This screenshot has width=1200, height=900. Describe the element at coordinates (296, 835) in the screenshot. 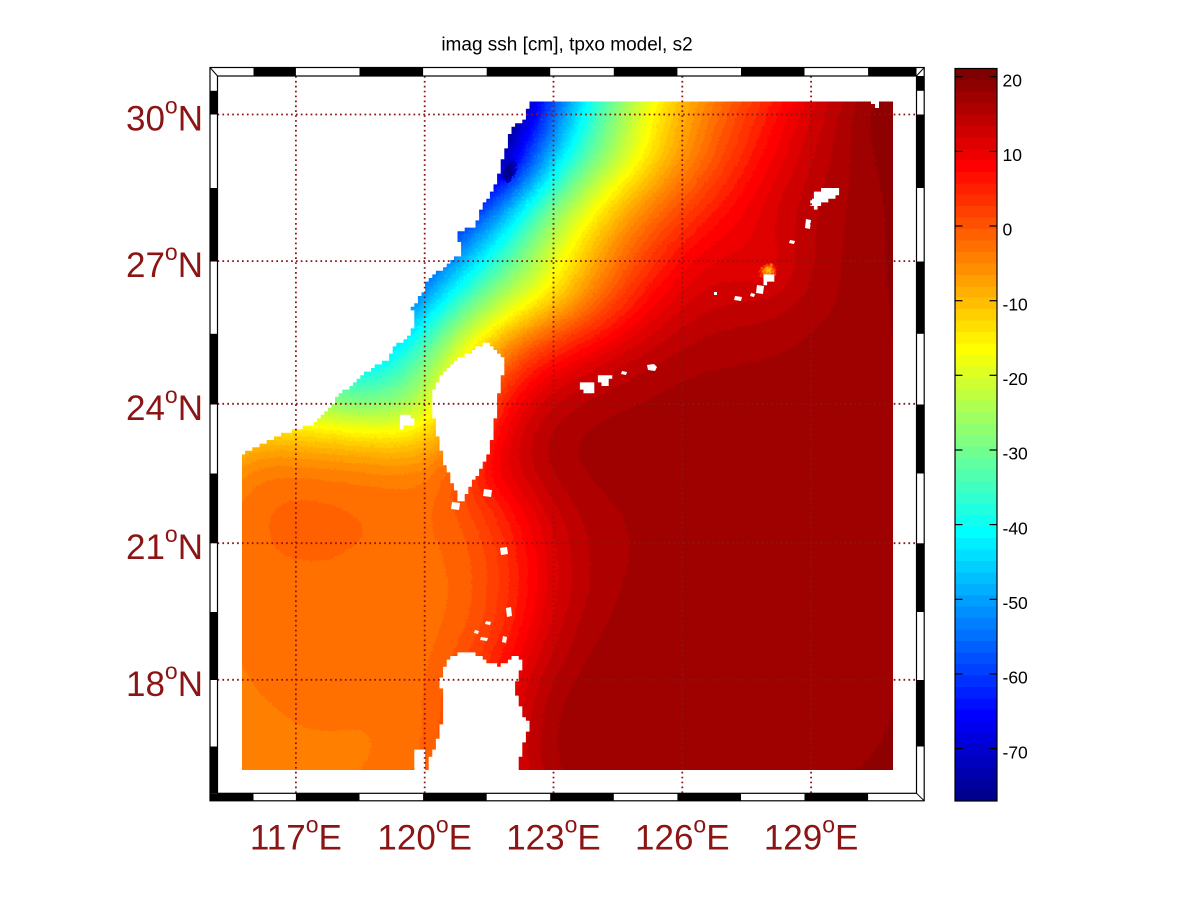

I see `svg-text: 117oE` at that location.